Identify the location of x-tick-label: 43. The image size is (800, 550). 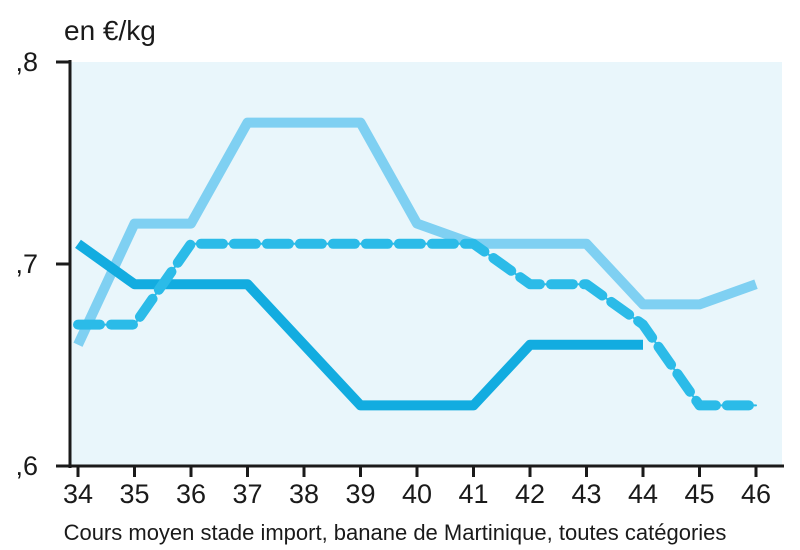
(586, 494).